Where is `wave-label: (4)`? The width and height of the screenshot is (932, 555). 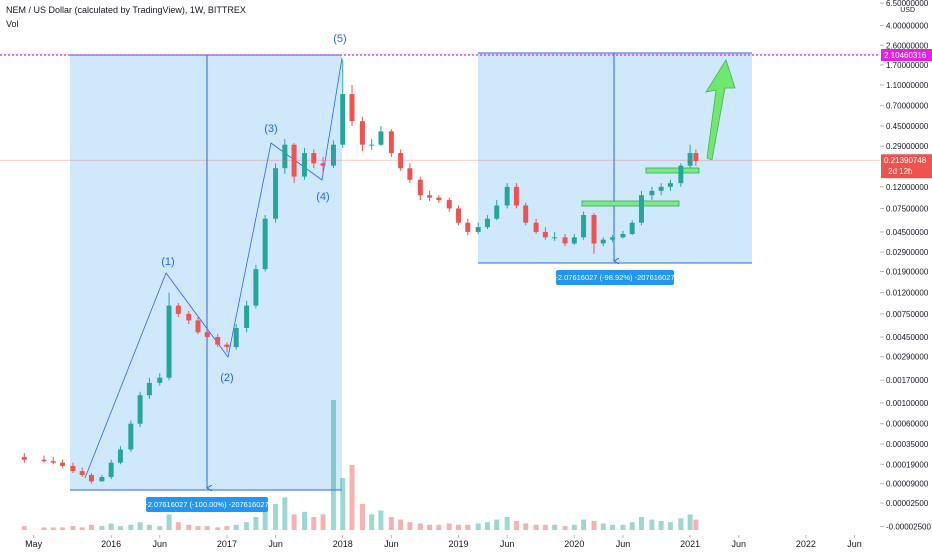 wave-label: (4) is located at coordinates (322, 197).